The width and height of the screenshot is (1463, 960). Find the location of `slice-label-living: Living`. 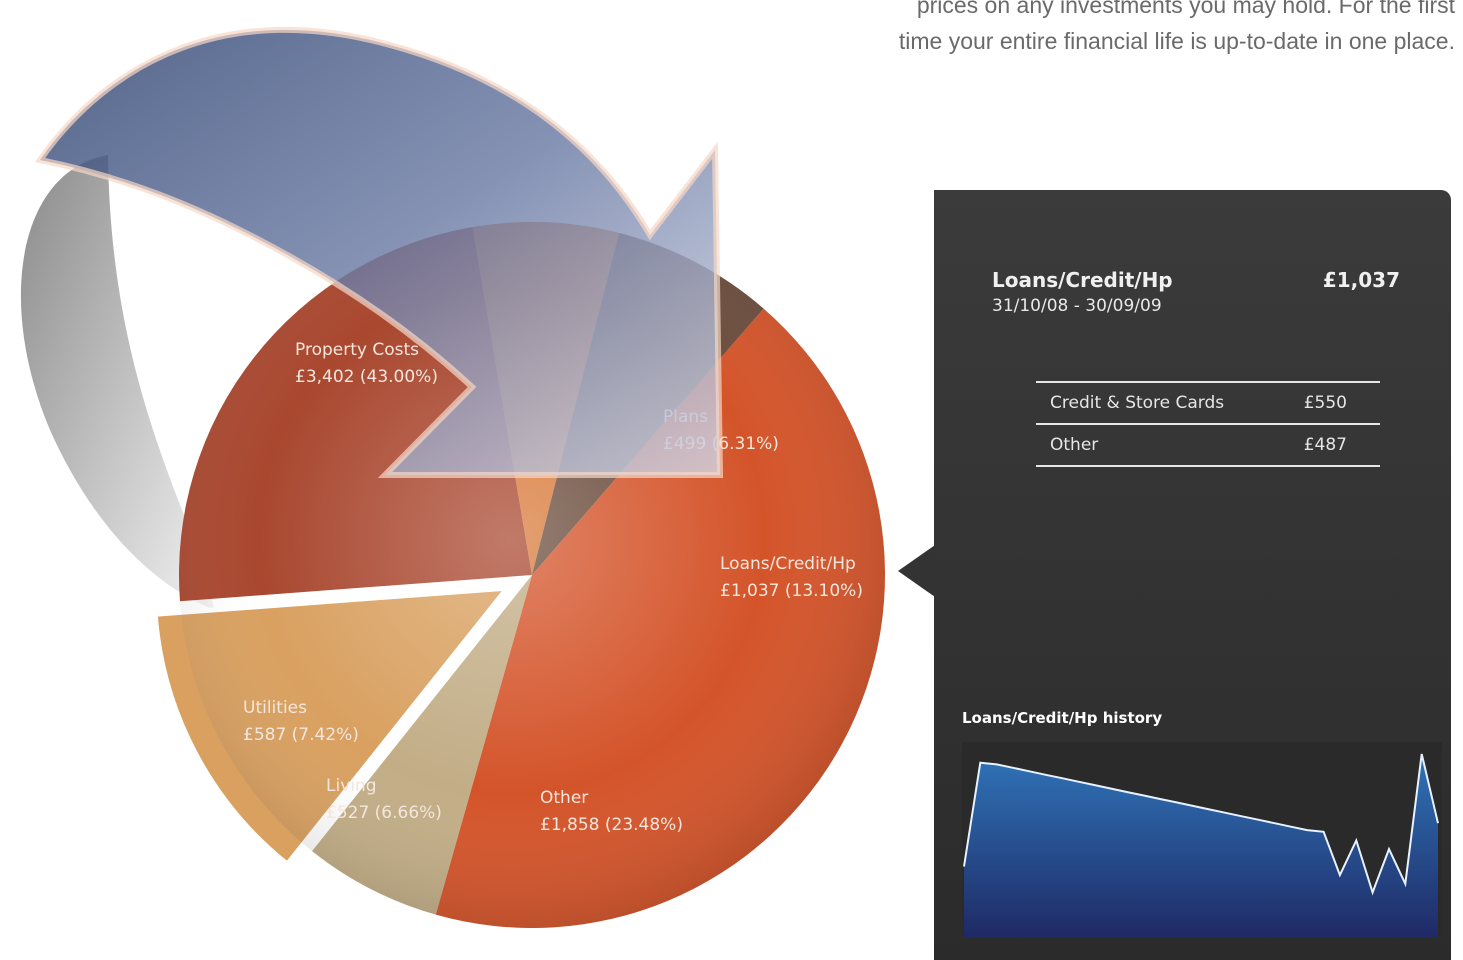

slice-label-living: Living is located at coordinates (351, 786).